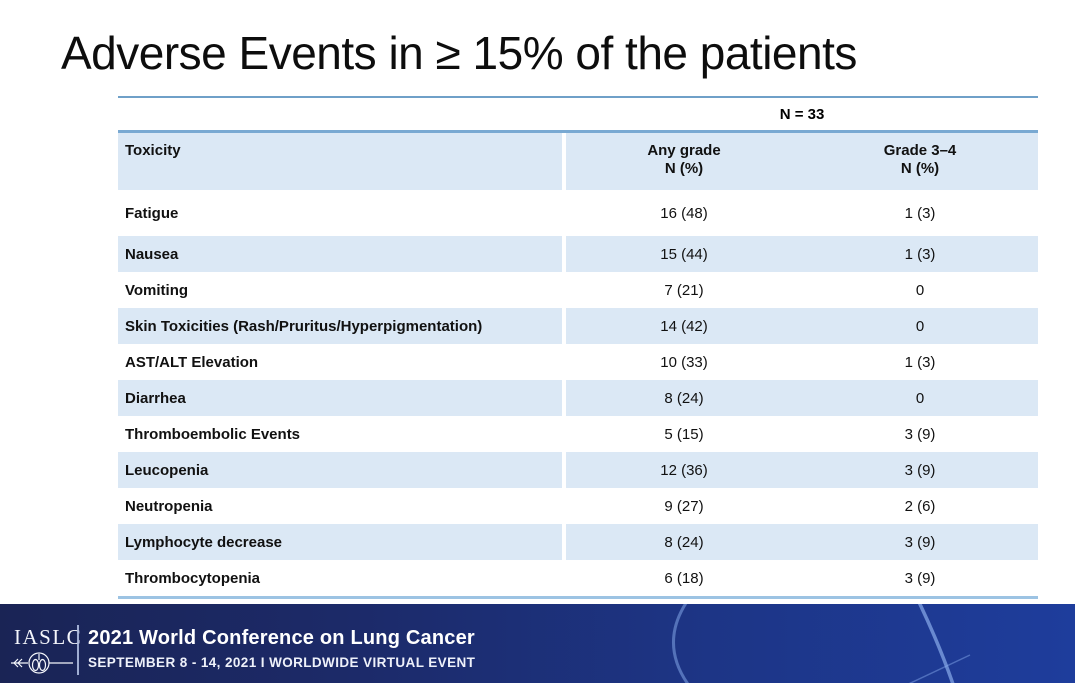 This screenshot has width=1075, height=683. What do you see at coordinates (459, 53) in the screenshot?
I see `page-title: Adverse Events in ≥ 15% of the patients` at bounding box center [459, 53].